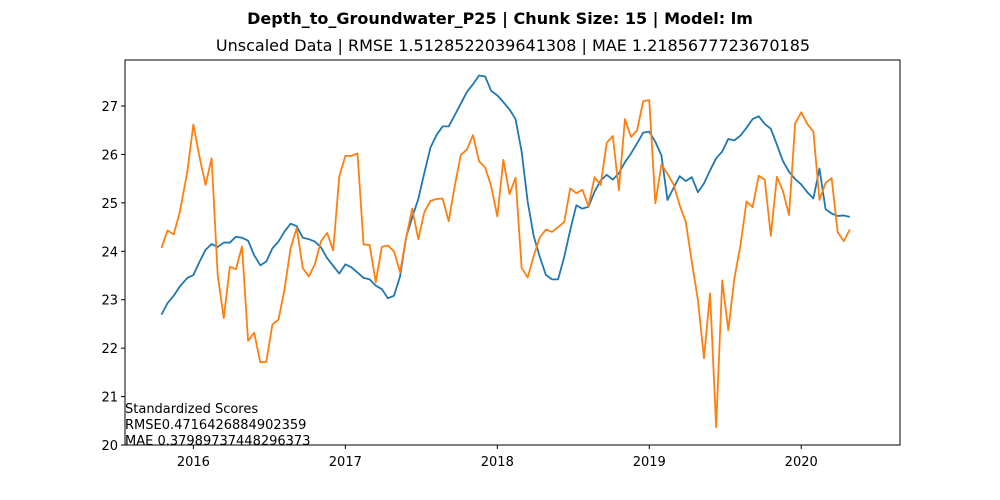  What do you see at coordinates (497, 462) in the screenshot?
I see `x-tick-label: 2018` at bounding box center [497, 462].